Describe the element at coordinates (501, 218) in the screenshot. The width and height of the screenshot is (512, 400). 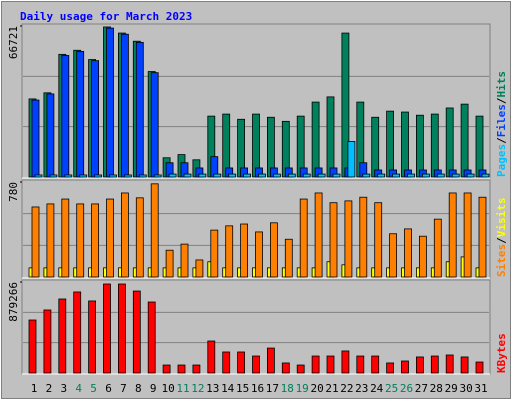
I see `legend-entry: Visits` at that location.